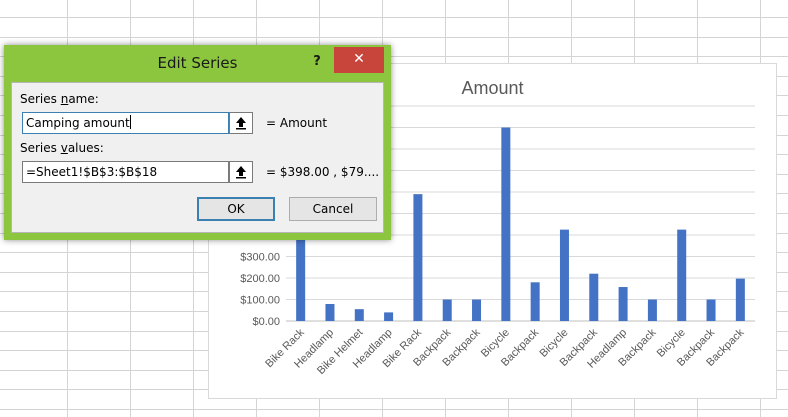 The width and height of the screenshot is (788, 417). I want to click on help-button: ?, so click(317, 61).